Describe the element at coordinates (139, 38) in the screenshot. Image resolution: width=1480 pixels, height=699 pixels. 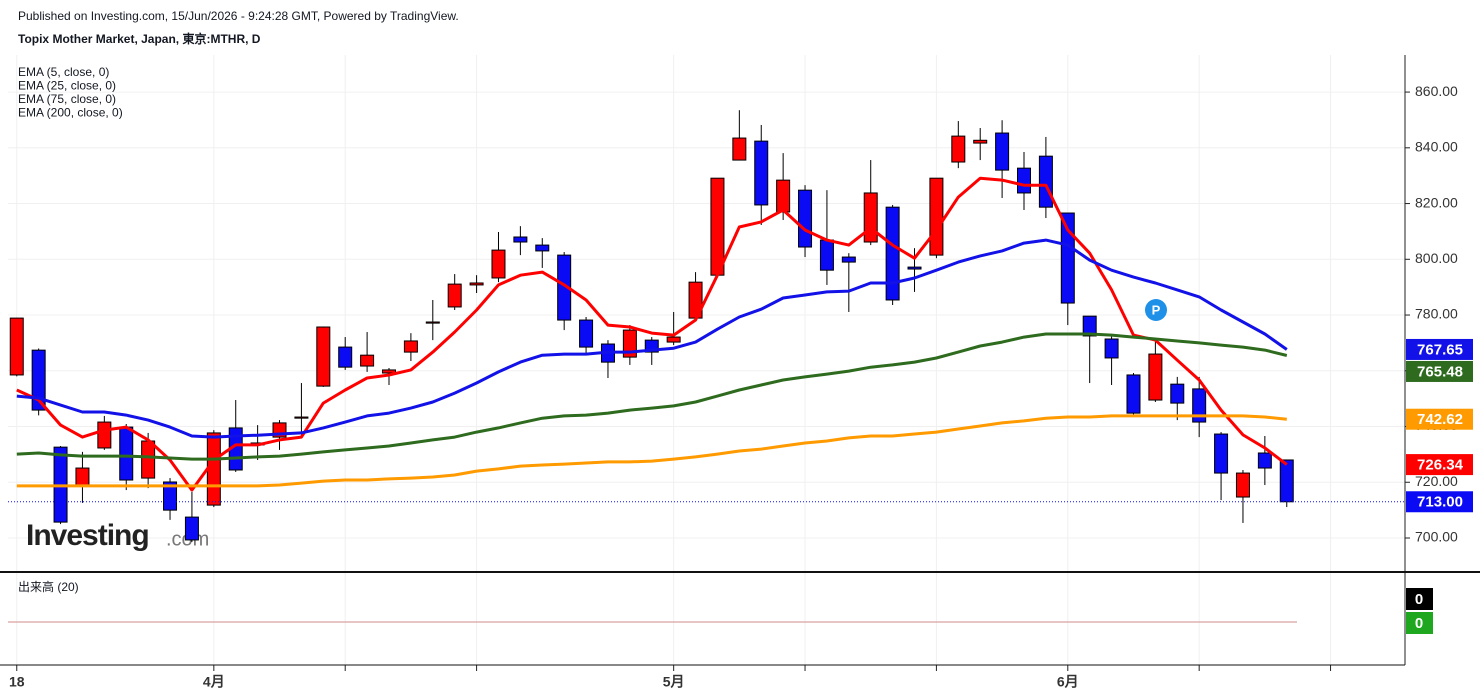
I see `chart-title: Topix Mother Market, Japan, 東京:MTHR, D` at that location.